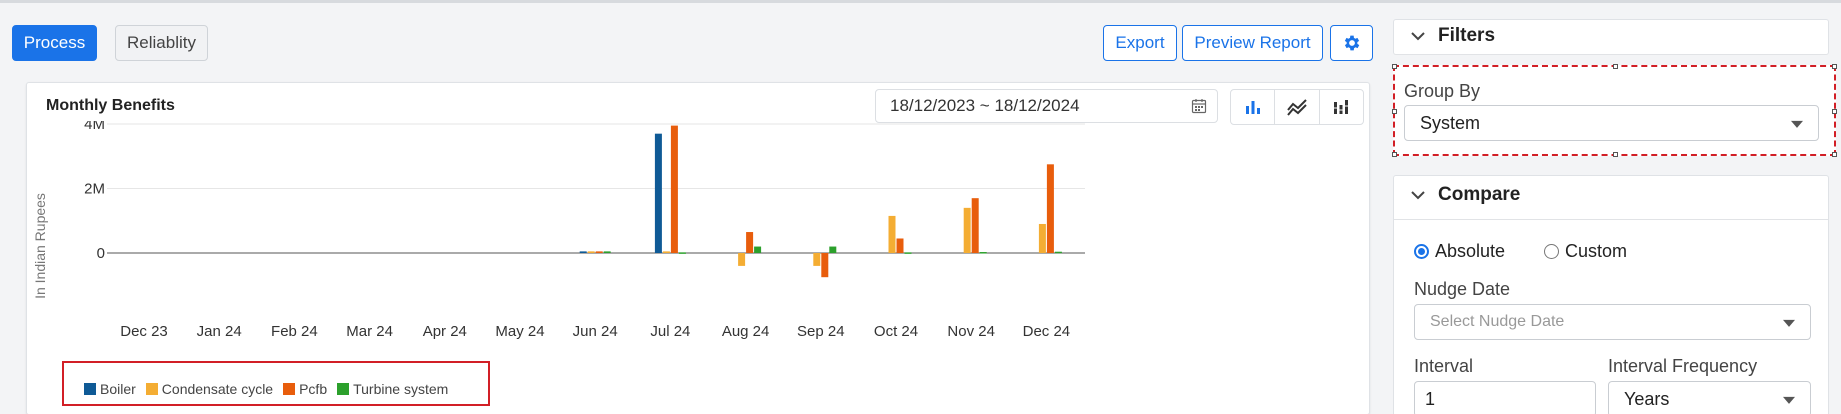 The width and height of the screenshot is (1841, 414). What do you see at coordinates (1612, 322) in the screenshot?
I see `nudge-date-select: Select Nudge Date` at bounding box center [1612, 322].